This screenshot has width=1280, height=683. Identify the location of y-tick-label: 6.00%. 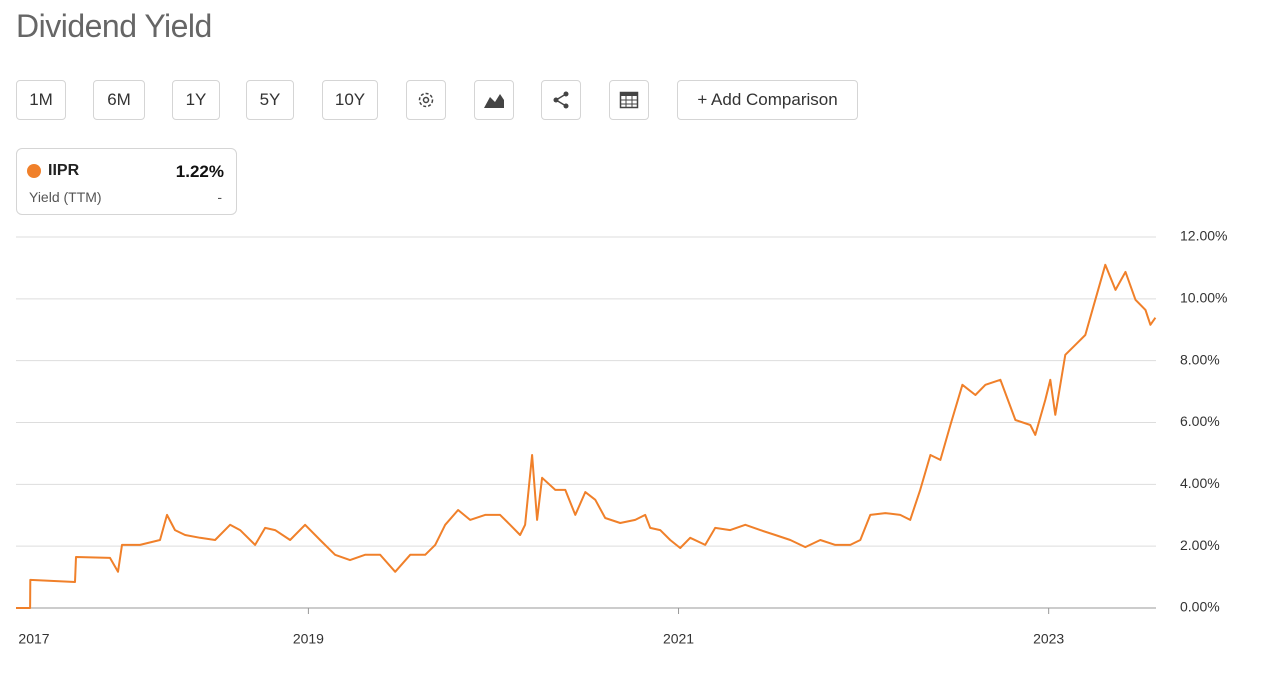
(1200, 421).